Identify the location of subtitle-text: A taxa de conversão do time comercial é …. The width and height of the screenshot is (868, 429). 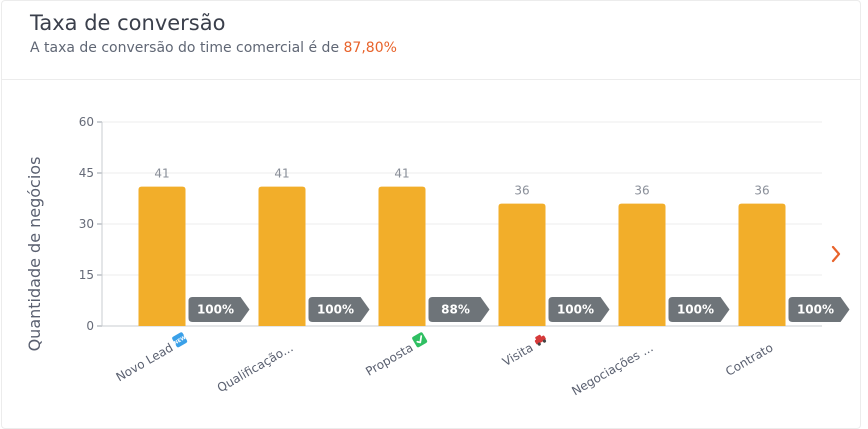
(187, 48).